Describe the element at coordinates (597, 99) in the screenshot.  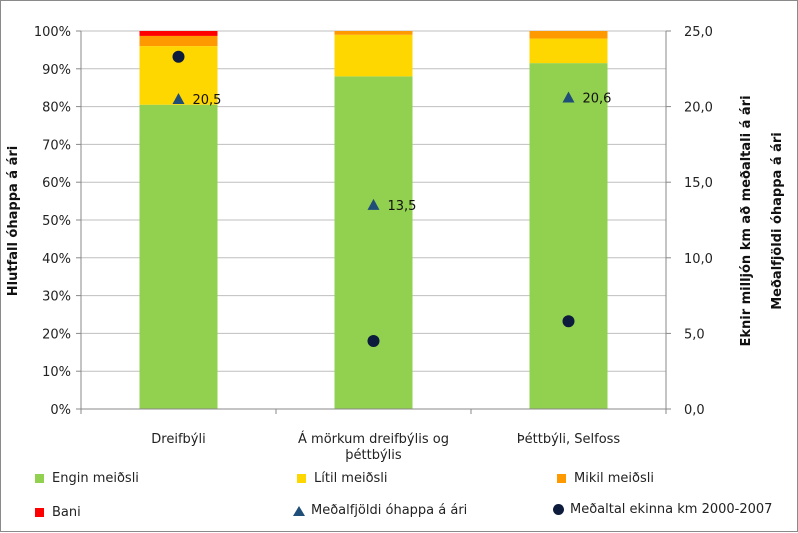
I see `data-label: 20,6` at that location.